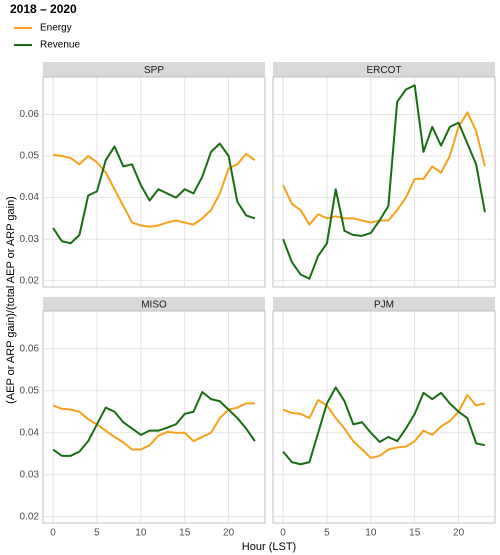 The image size is (500, 555). I want to click on facet-title: PJM, so click(384, 305).